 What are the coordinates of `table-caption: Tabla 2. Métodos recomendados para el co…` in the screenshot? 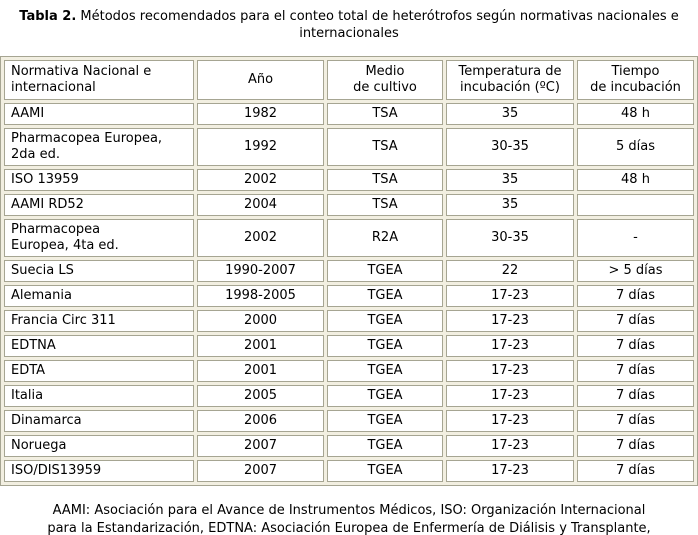 It's located at (349, 25).